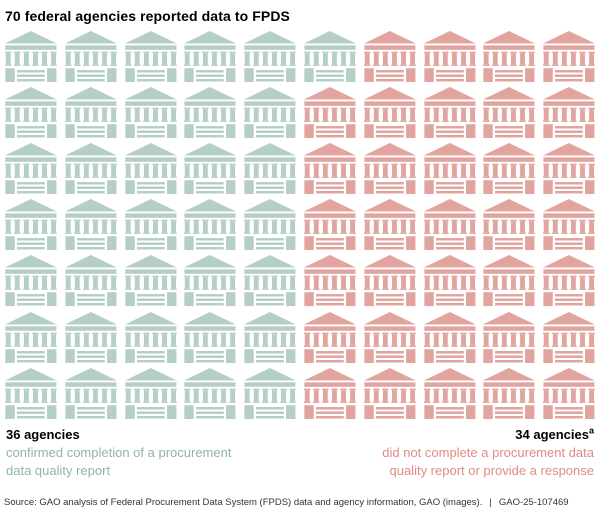  Describe the element at coordinates (591, 430) in the screenshot. I see `footnote-marker: a` at that location.